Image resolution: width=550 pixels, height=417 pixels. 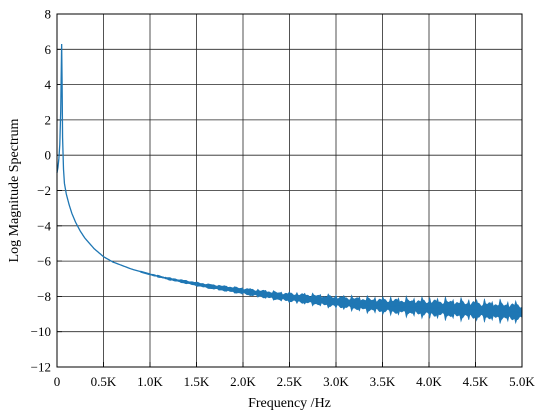 I want to click on x-tick-label: 0, so click(x=57, y=381).